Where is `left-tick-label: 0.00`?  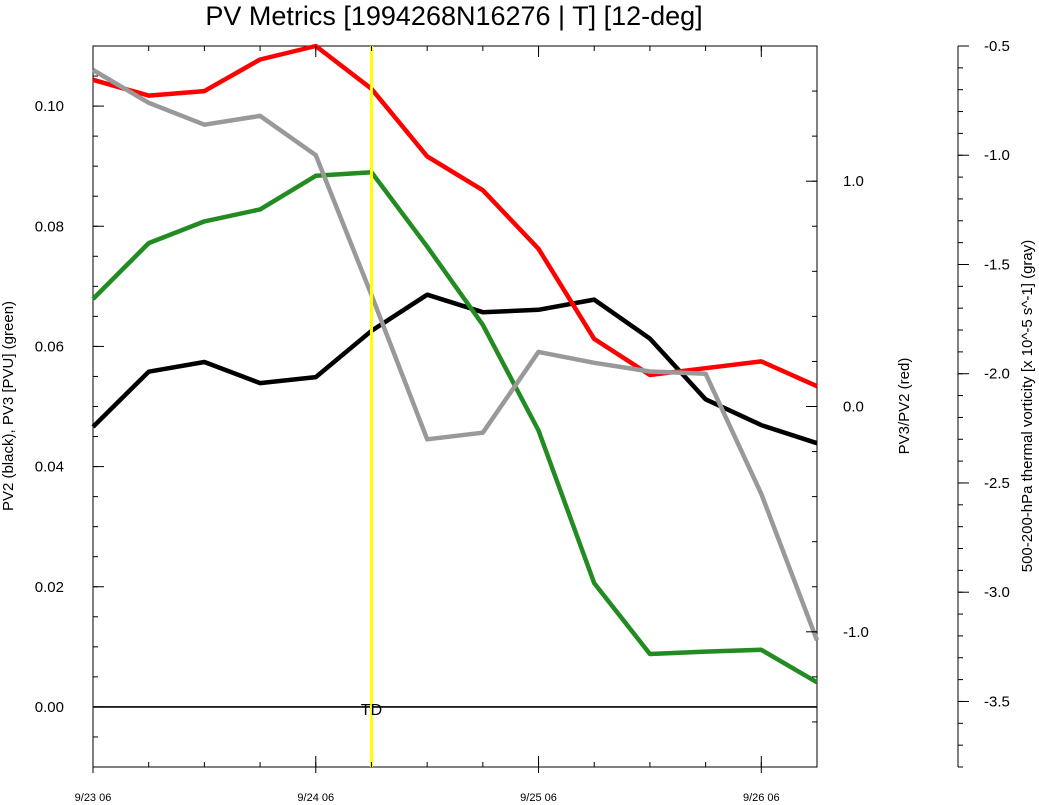
left-tick-label: 0.00 is located at coordinates (49, 707).